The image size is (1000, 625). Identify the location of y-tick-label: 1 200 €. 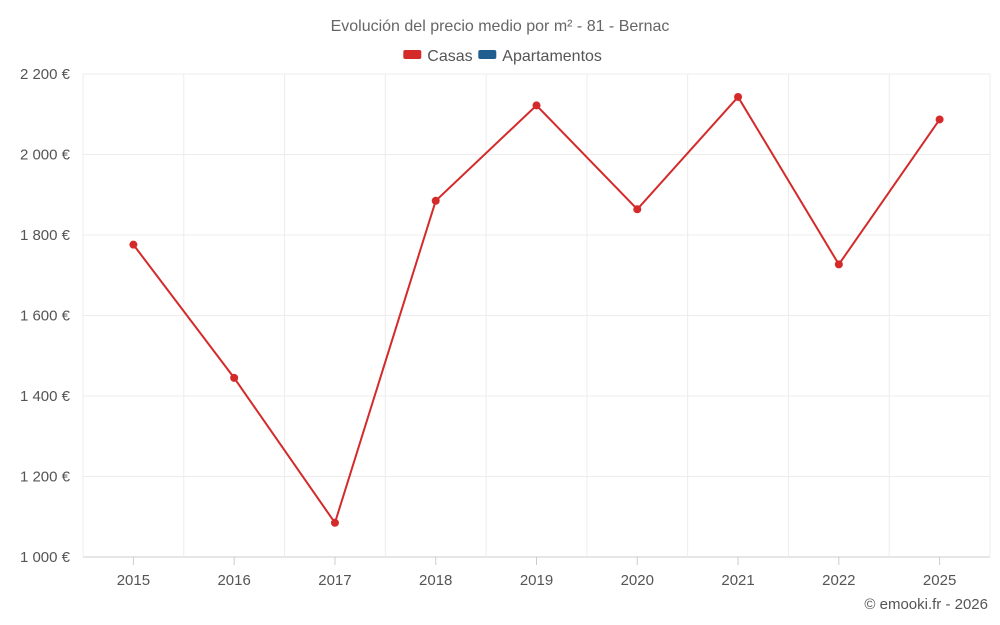
(45, 477).